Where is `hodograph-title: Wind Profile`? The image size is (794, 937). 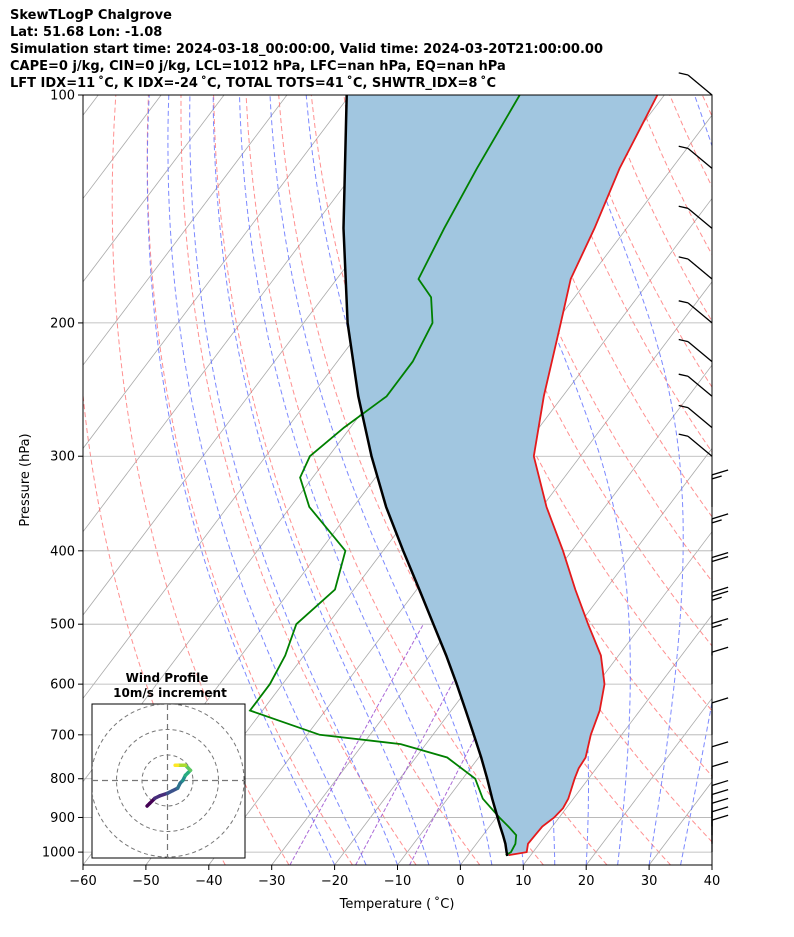 hodograph-title: Wind Profile is located at coordinates (167, 678).